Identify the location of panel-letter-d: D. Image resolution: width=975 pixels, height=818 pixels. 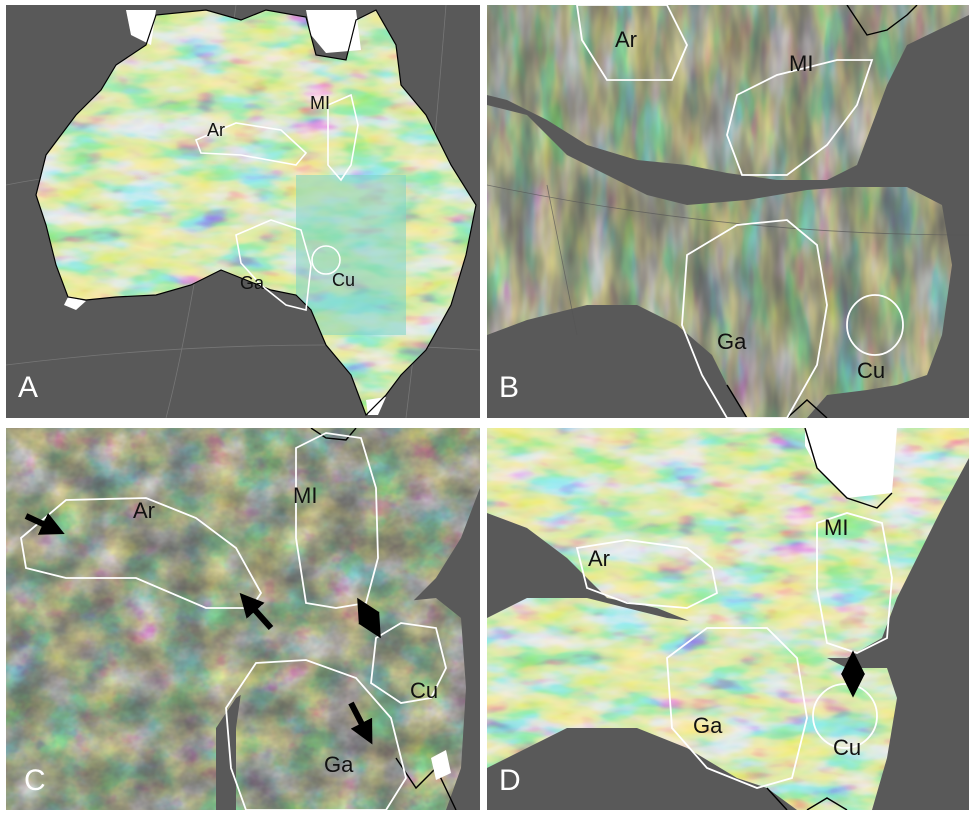
(510, 780).